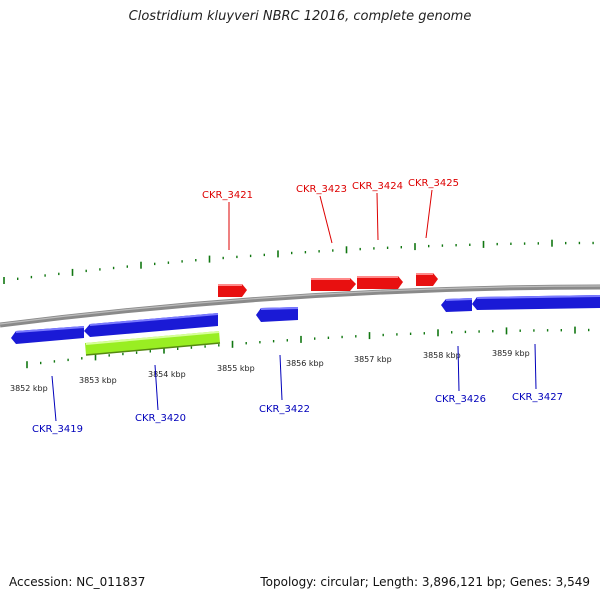 The width and height of the screenshot is (600, 600). What do you see at coordinates (321, 189) in the screenshot?
I see `label-CKR_3423: CKR_3423` at bounding box center [321, 189].